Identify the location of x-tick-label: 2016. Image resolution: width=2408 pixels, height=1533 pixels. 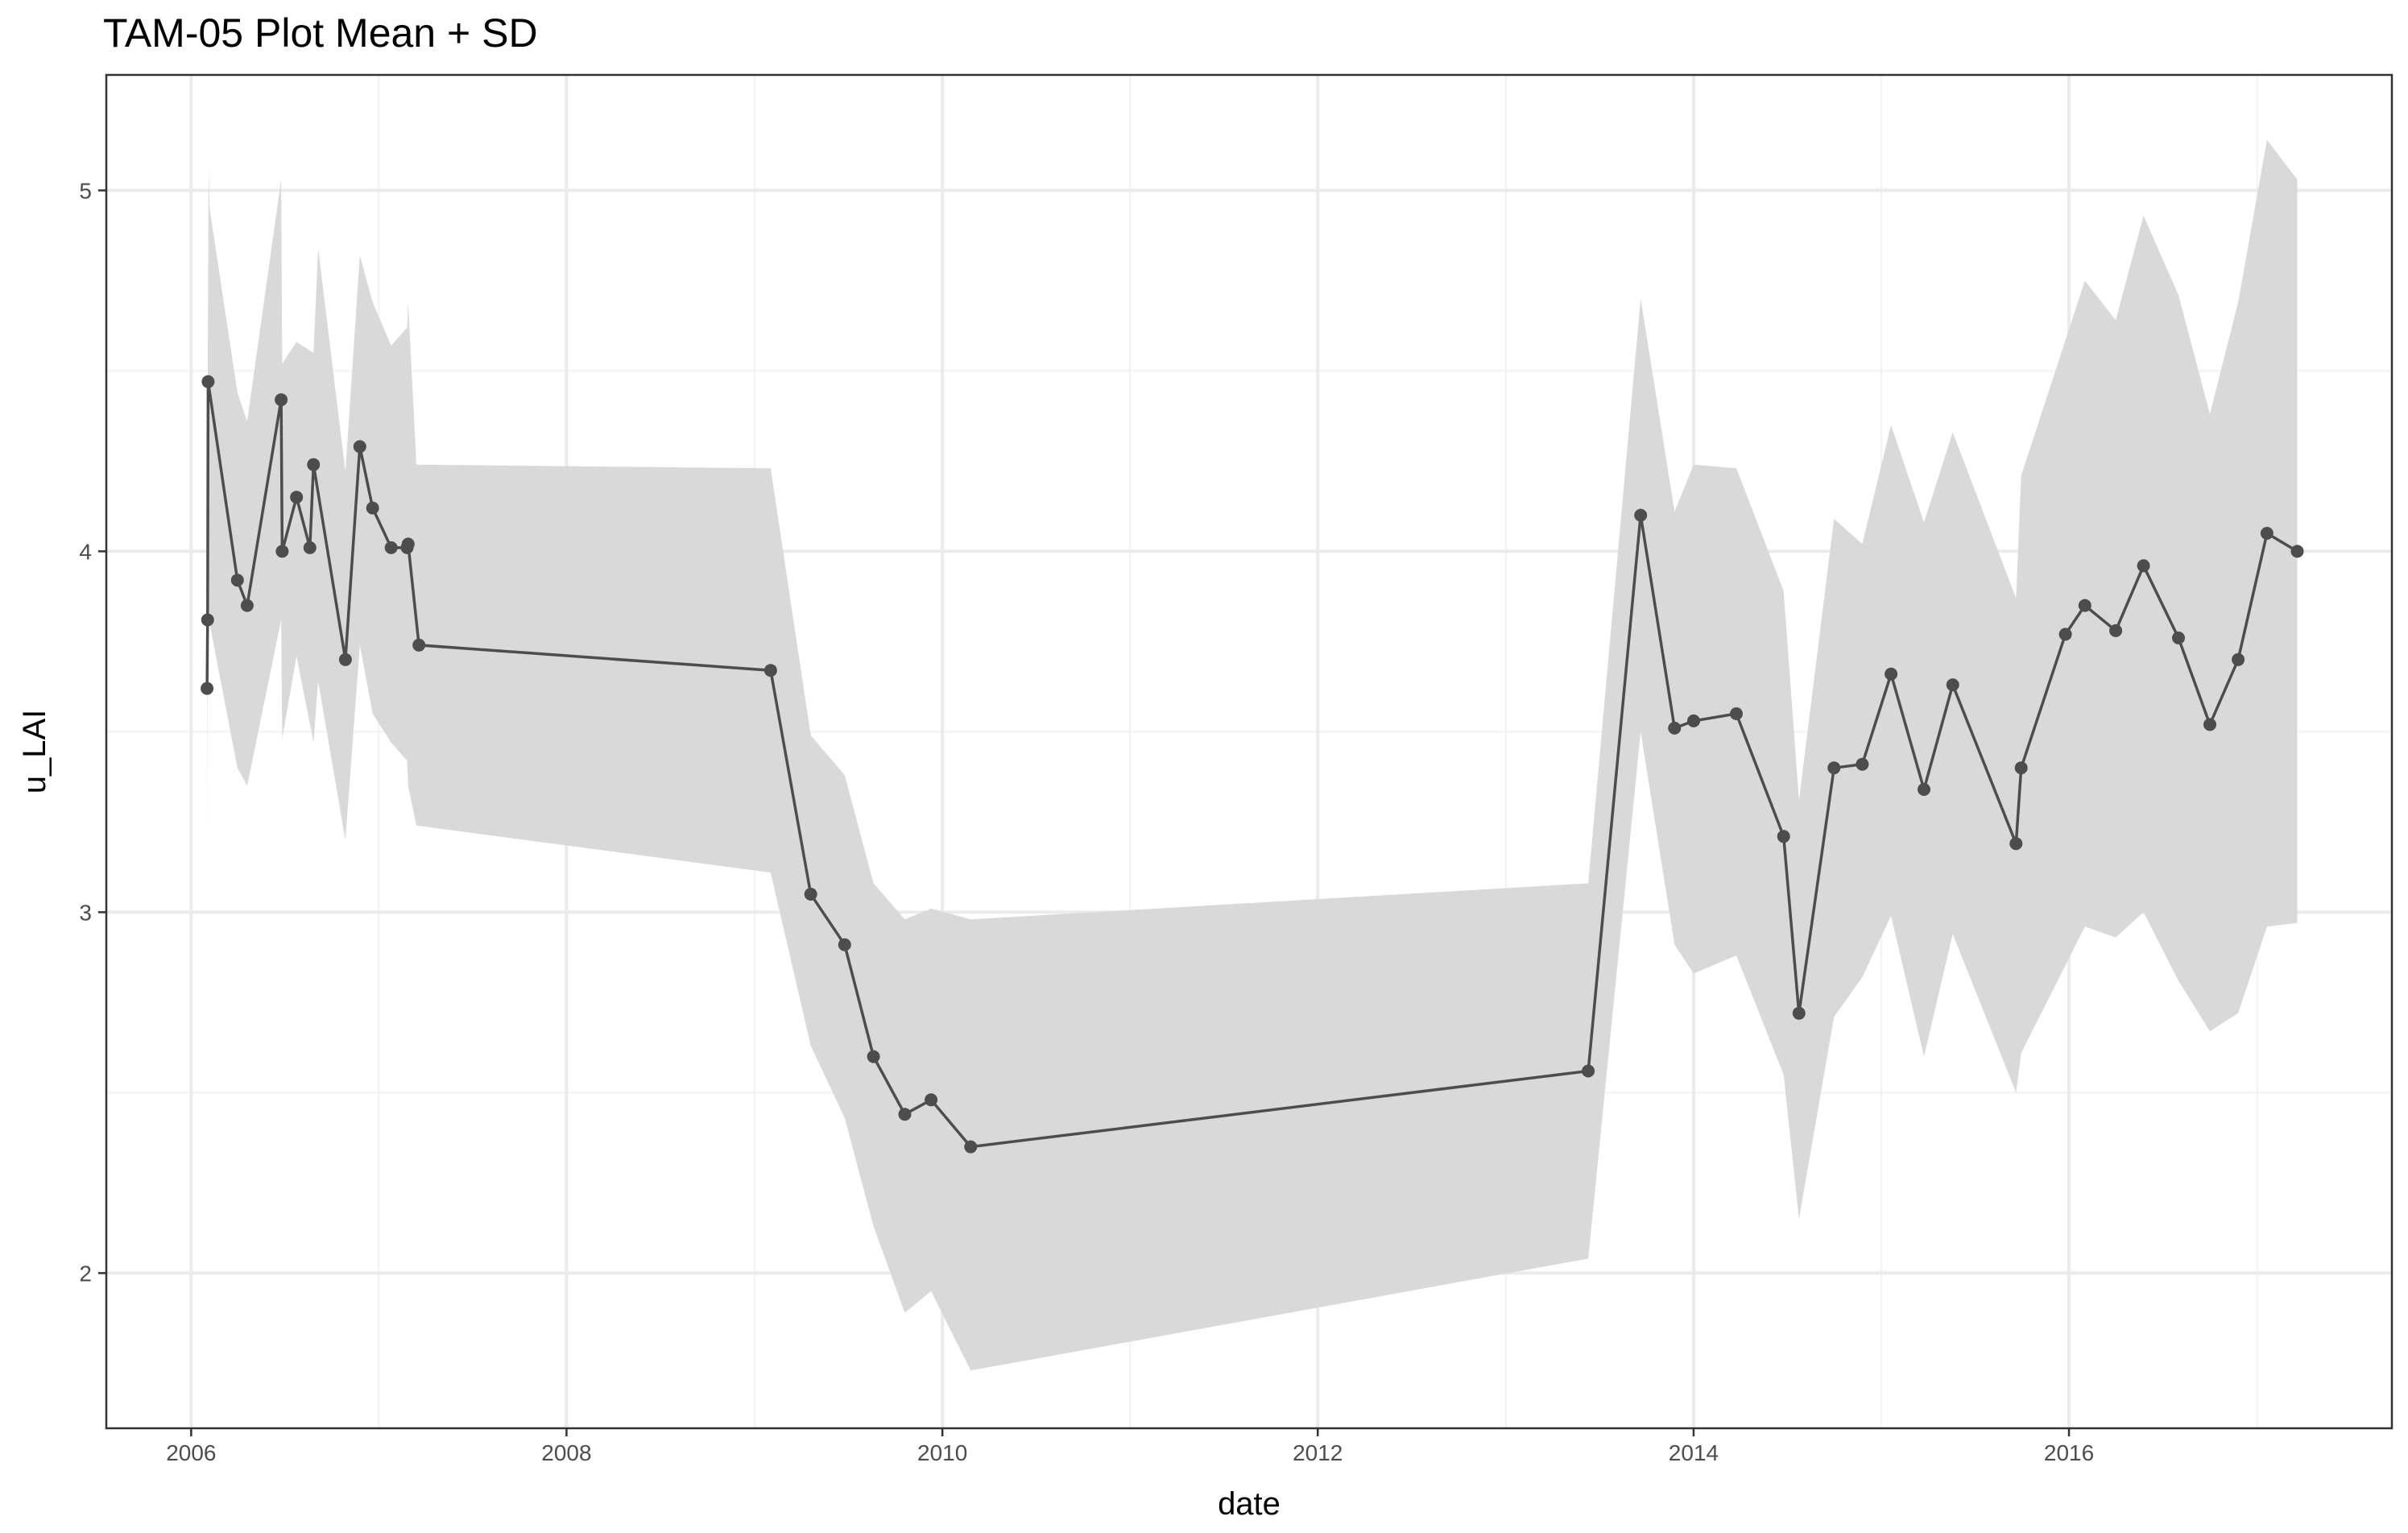
(2069, 1452).